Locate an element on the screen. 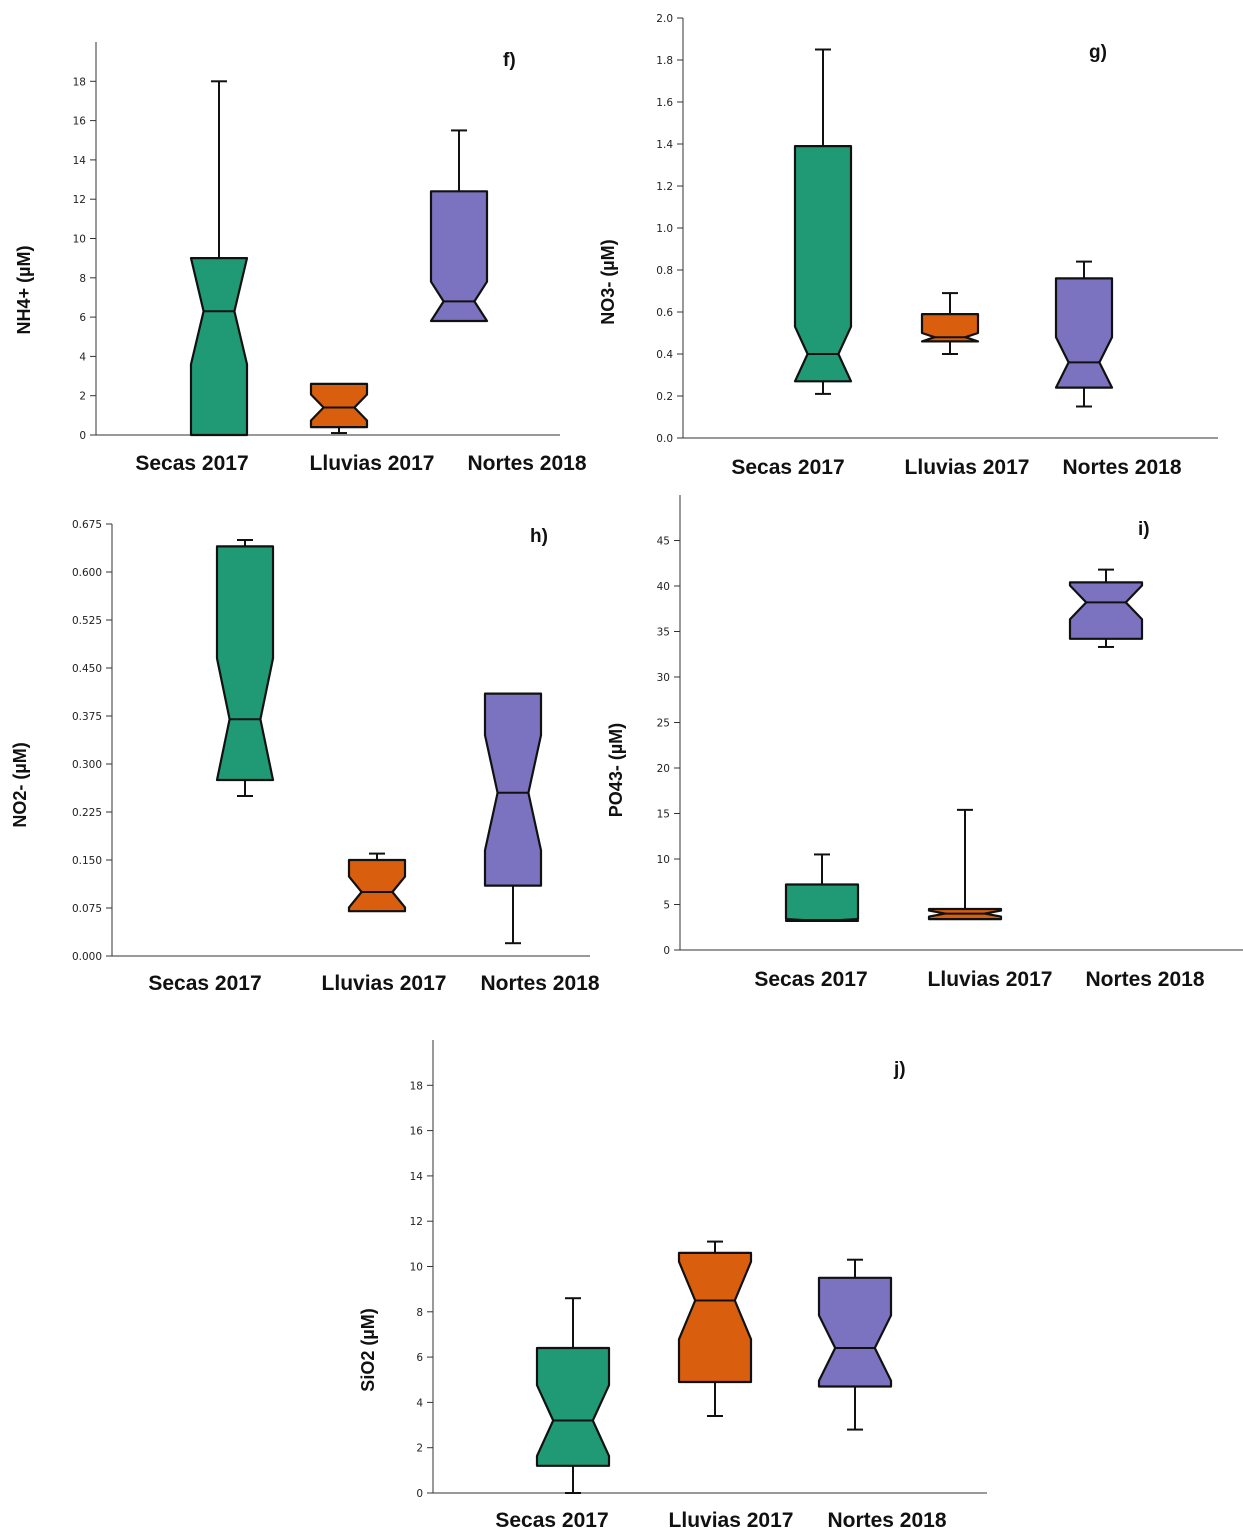 This screenshot has width=1243, height=1531. y-axis-label: NO3- (µM) is located at coordinates (608, 281).